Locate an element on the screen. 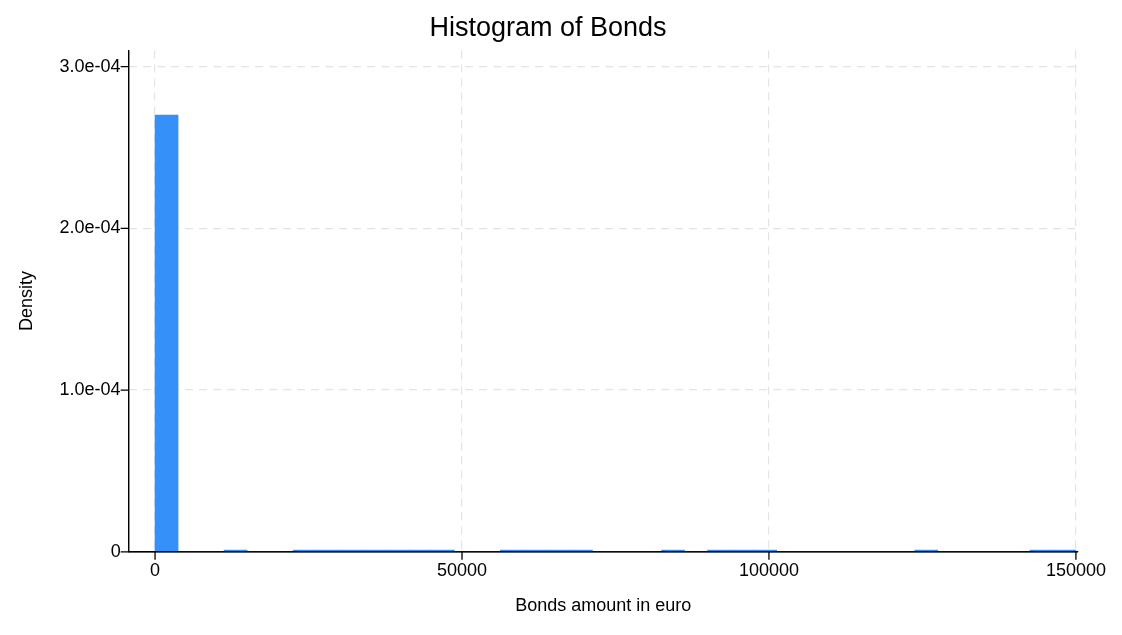 This screenshot has width=1122, height=635. y-tick-label: 2.0e-04 is located at coordinates (90, 227).